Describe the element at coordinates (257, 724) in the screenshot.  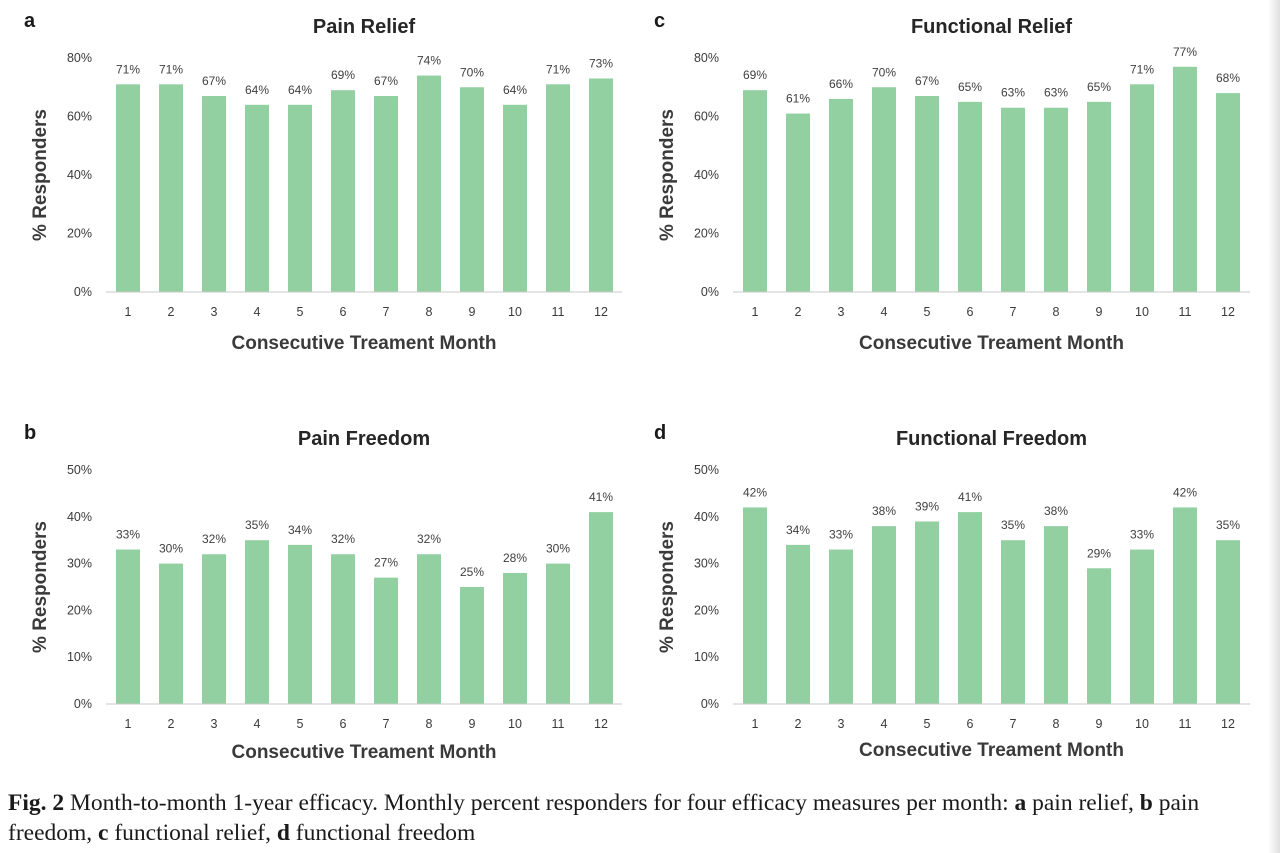
I see `x-tick-label-b-4: 4` at that location.